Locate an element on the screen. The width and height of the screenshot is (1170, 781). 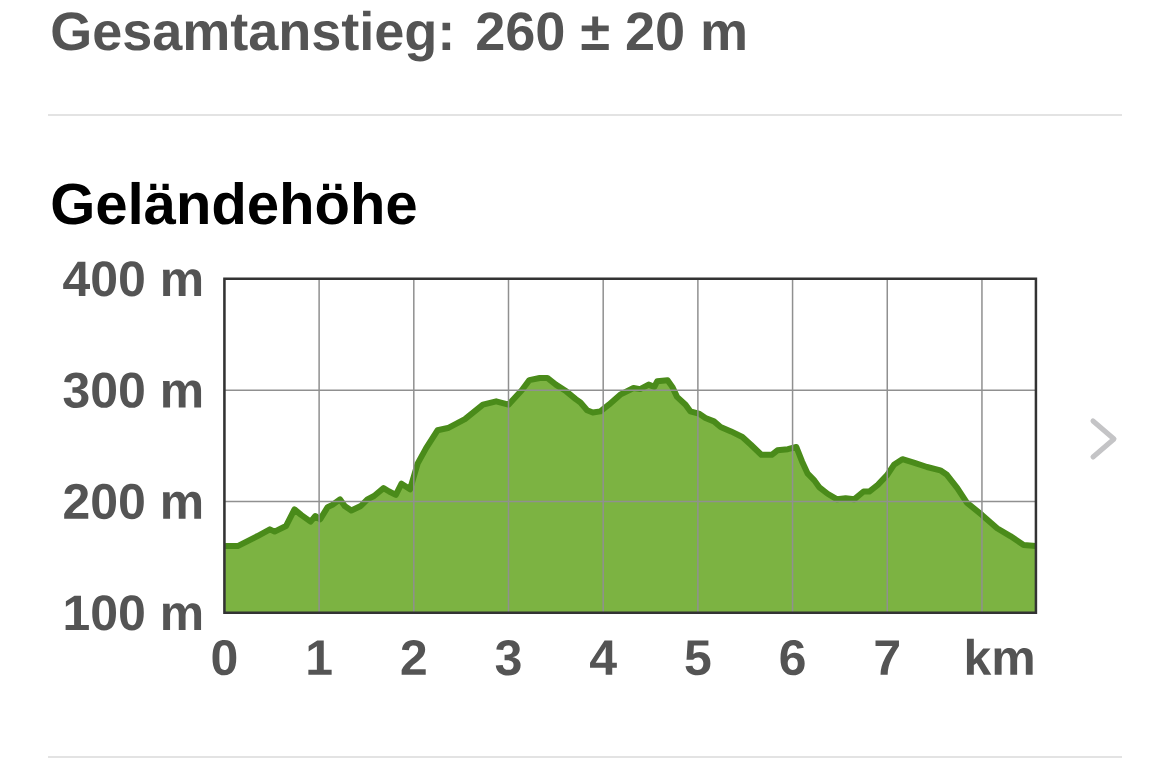
y-tick-label: 200 m is located at coordinates (133, 501).